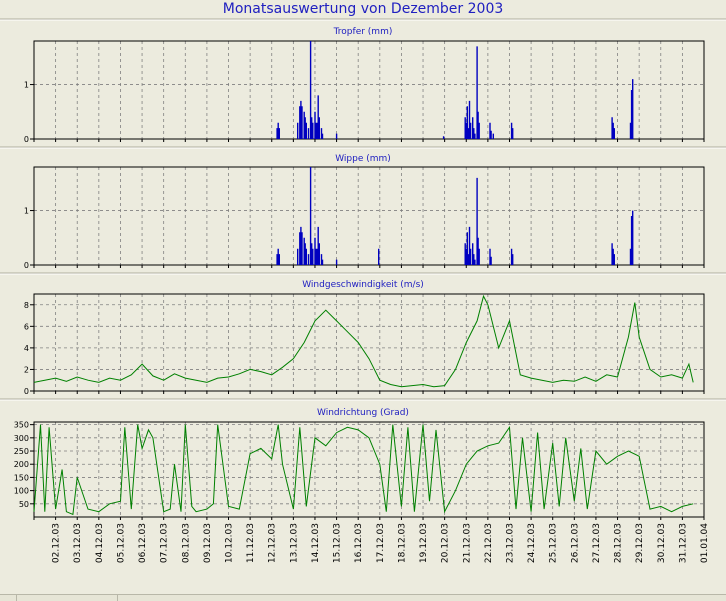 This screenshot has width=726, height=601. Describe the element at coordinates (186, 543) in the screenshot. I see `x-tick-label: 08.12.03` at that location.